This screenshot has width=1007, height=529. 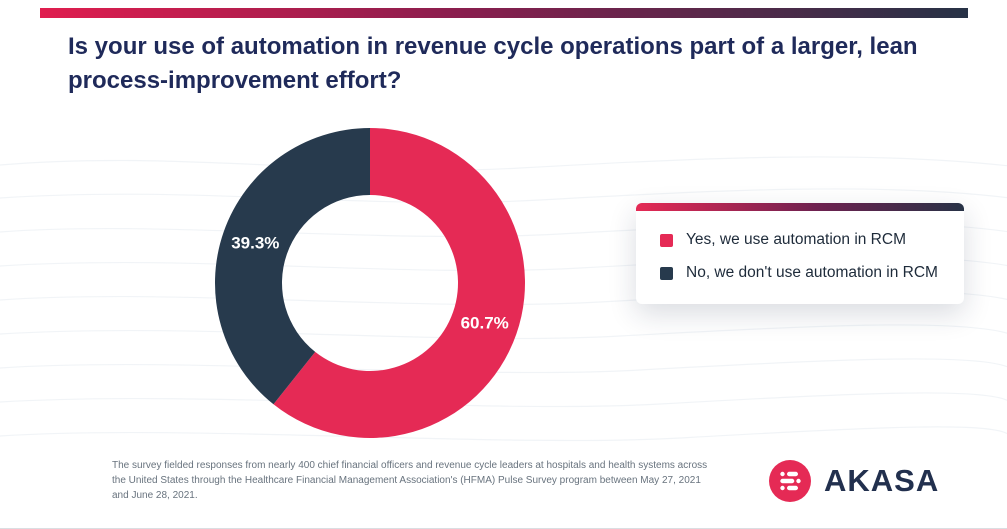 I want to click on akasa-logo-icon, so click(x=790, y=481).